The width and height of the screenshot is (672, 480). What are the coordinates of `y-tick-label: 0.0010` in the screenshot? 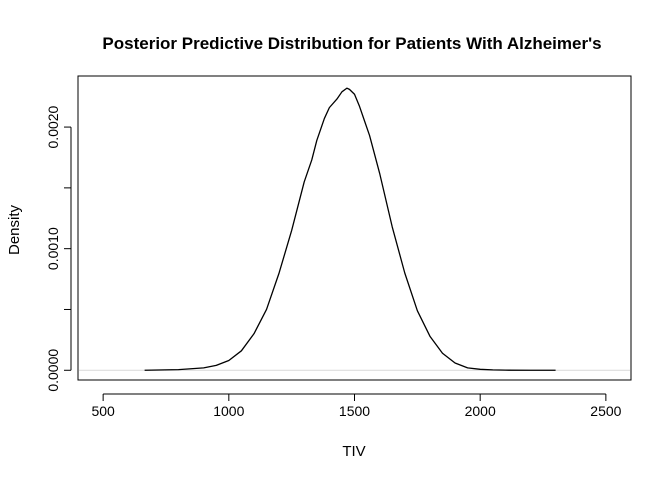 It's located at (53, 248).